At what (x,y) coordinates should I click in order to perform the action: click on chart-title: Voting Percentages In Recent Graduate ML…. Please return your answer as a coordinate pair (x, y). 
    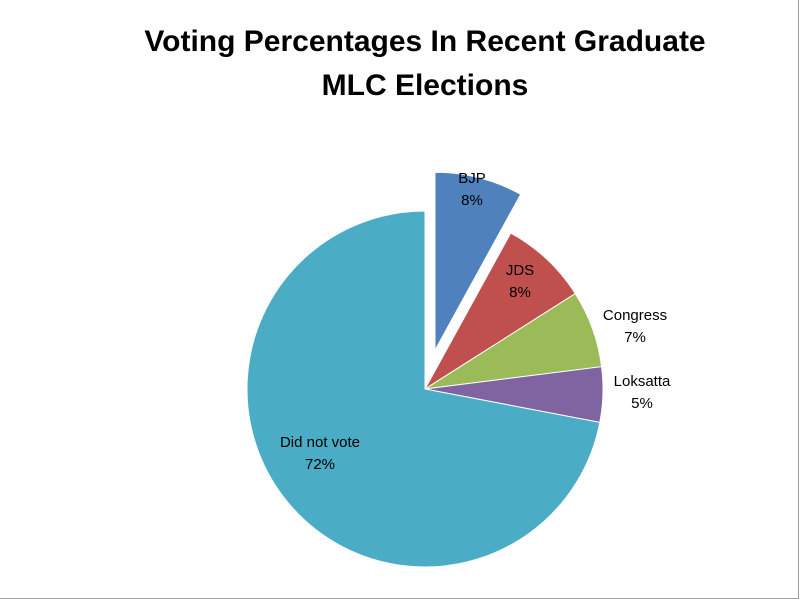
    Looking at the image, I should click on (425, 63).